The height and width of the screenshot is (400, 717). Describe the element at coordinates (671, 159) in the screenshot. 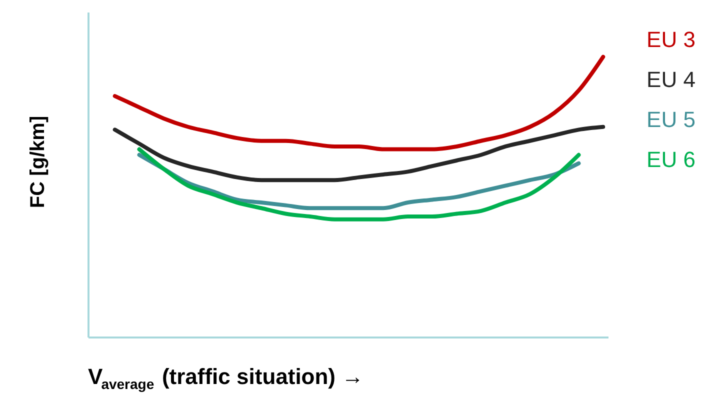

I see `text: EU 6` at that location.